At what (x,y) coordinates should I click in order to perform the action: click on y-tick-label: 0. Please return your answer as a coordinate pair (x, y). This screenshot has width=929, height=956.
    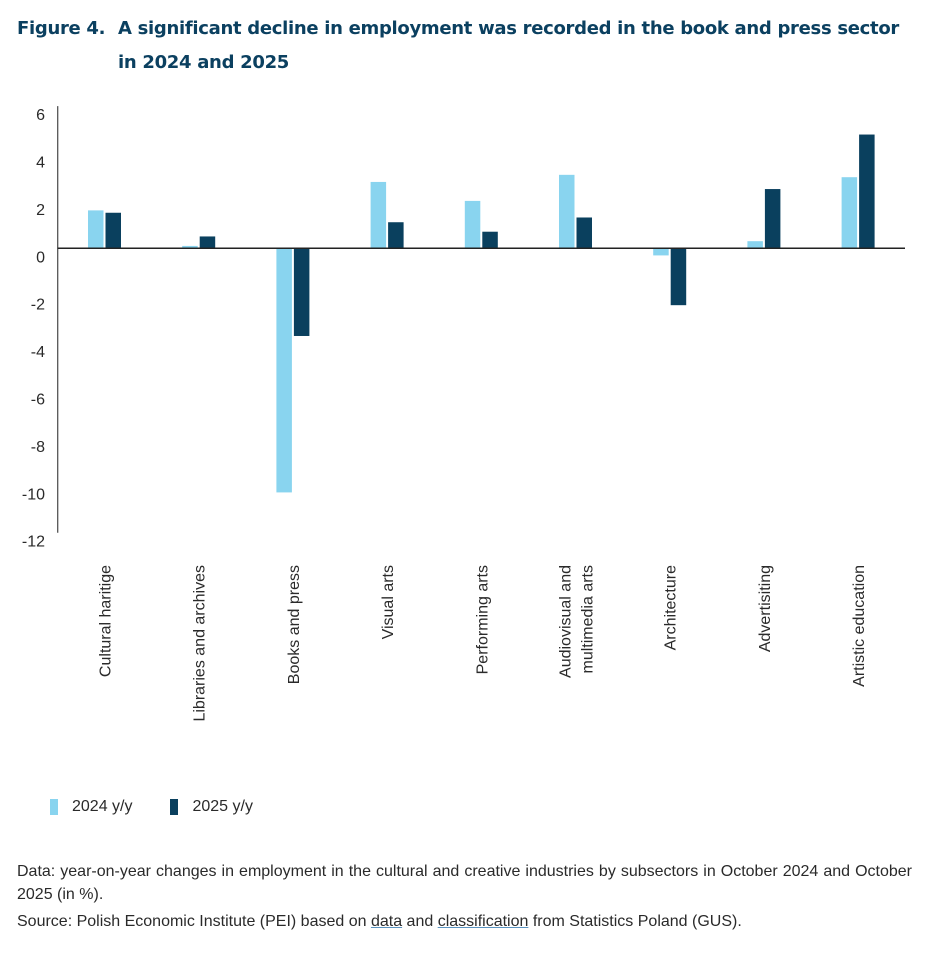
    Looking at the image, I should click on (40, 257).